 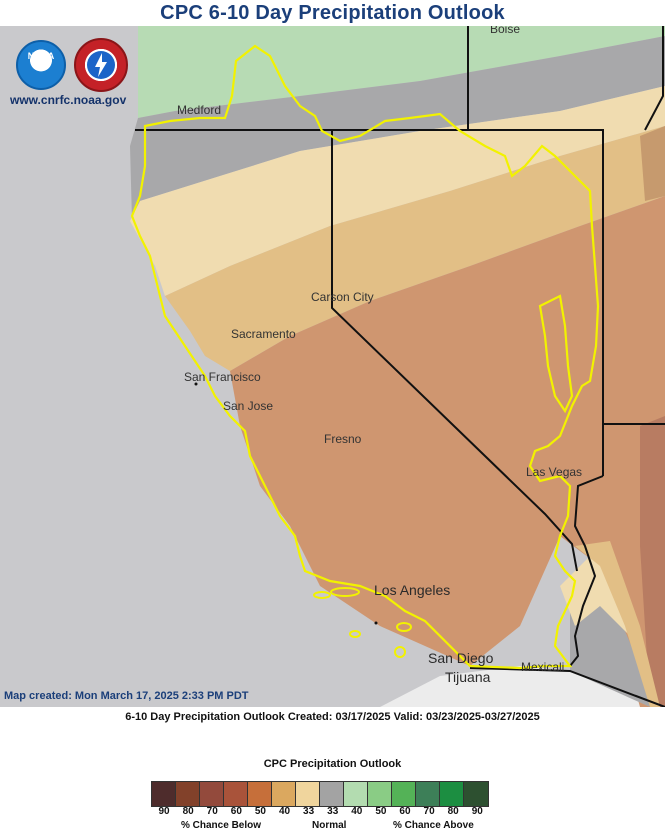 I want to click on city-label-los-angeles: Los Angeles, so click(x=412, y=590).